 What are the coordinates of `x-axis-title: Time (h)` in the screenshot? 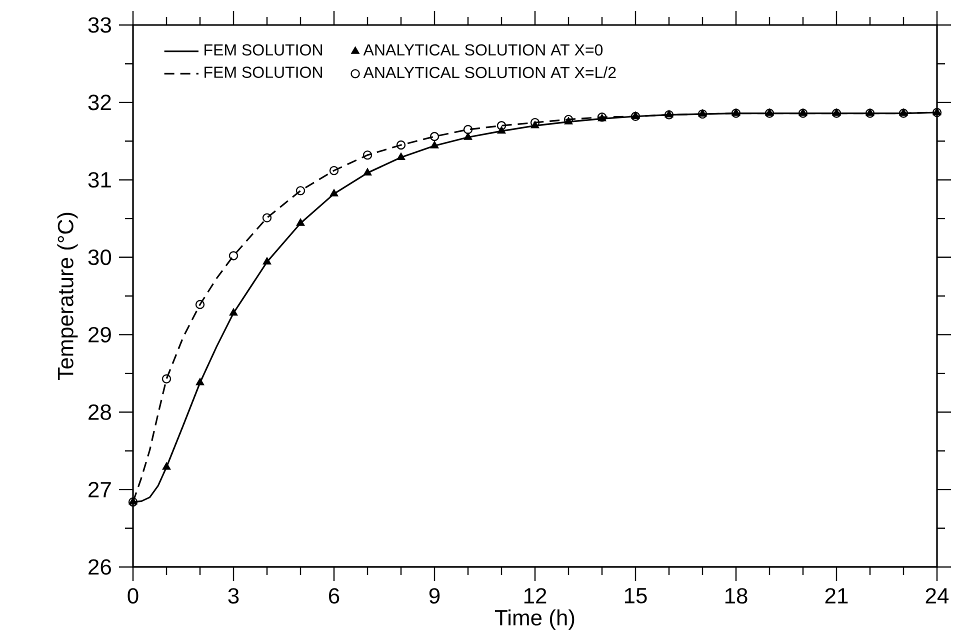 It's located at (534, 619).